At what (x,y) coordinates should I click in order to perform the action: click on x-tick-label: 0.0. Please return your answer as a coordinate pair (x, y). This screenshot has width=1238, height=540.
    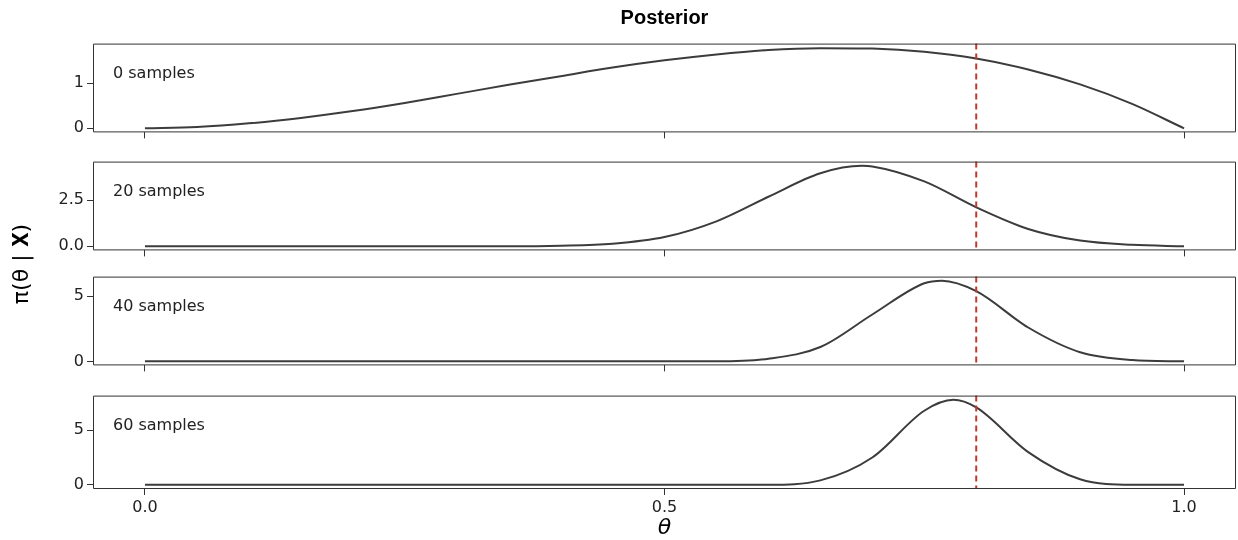
    Looking at the image, I should click on (145, 506).